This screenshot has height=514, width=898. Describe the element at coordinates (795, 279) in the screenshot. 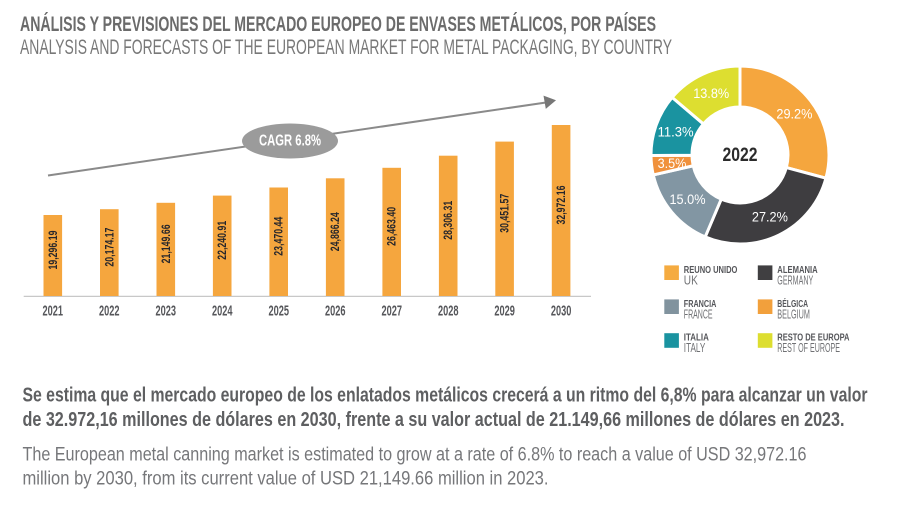

I see `svg-text: GERMANY` at that location.